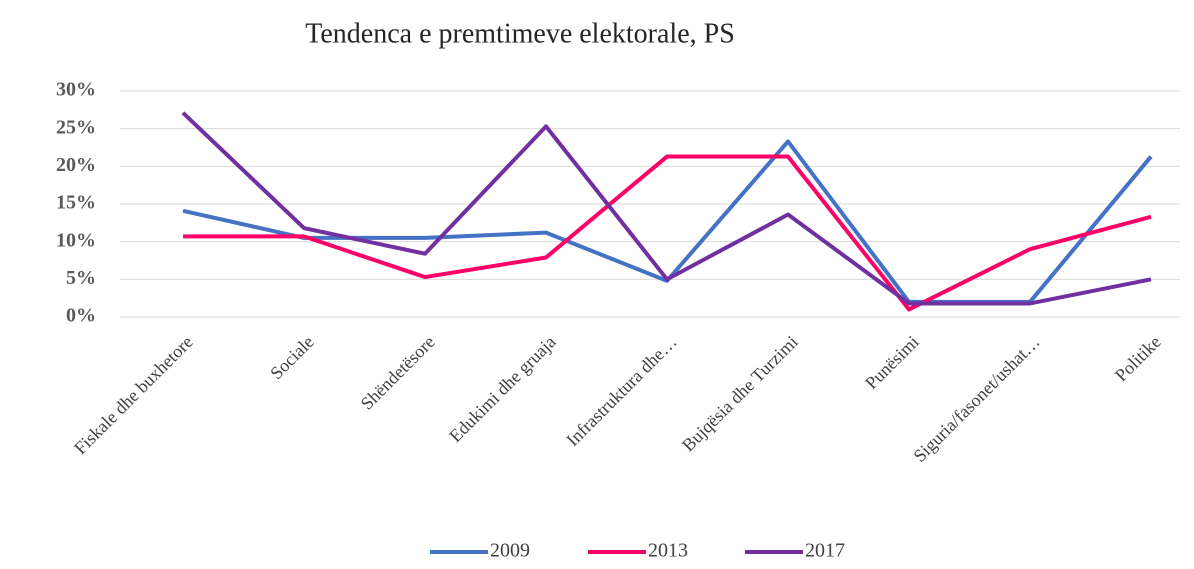 The image size is (1194, 569). I want to click on x-tick-label: Sociale, so click(292, 358).